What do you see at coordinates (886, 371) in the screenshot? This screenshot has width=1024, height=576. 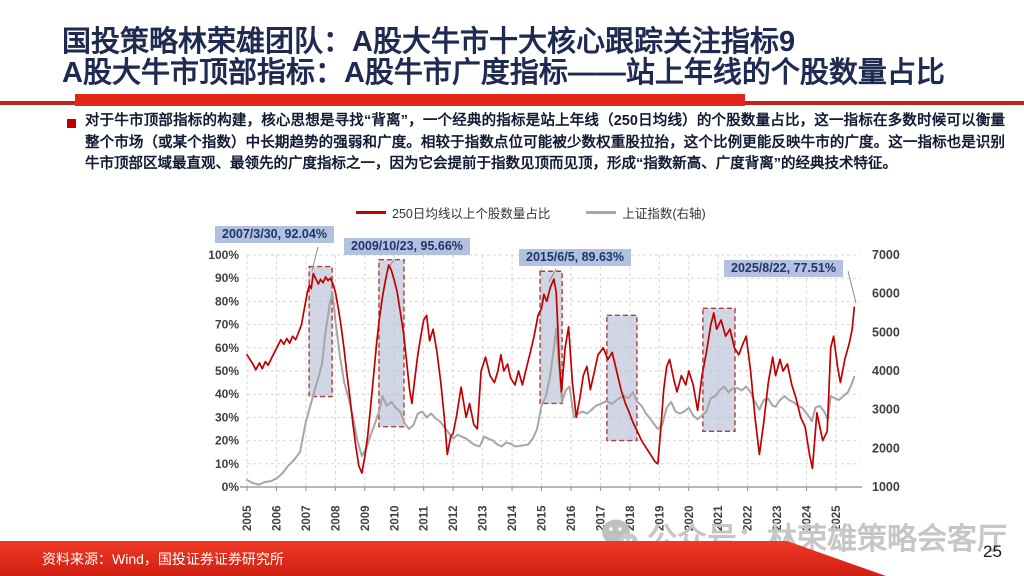 I see `y-axis-right-label: 4000` at bounding box center [886, 371].